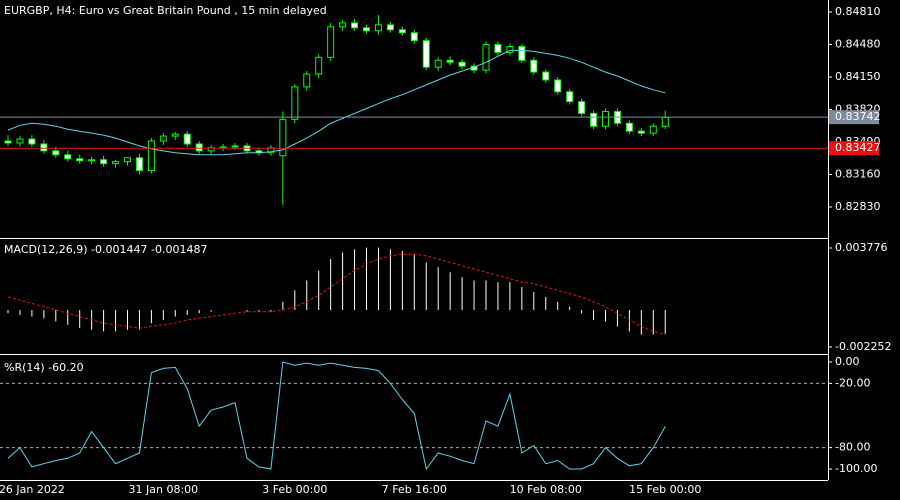 The height and width of the screenshot is (500, 900). I want to click on y-tick-label: 0.84480, so click(858, 44).